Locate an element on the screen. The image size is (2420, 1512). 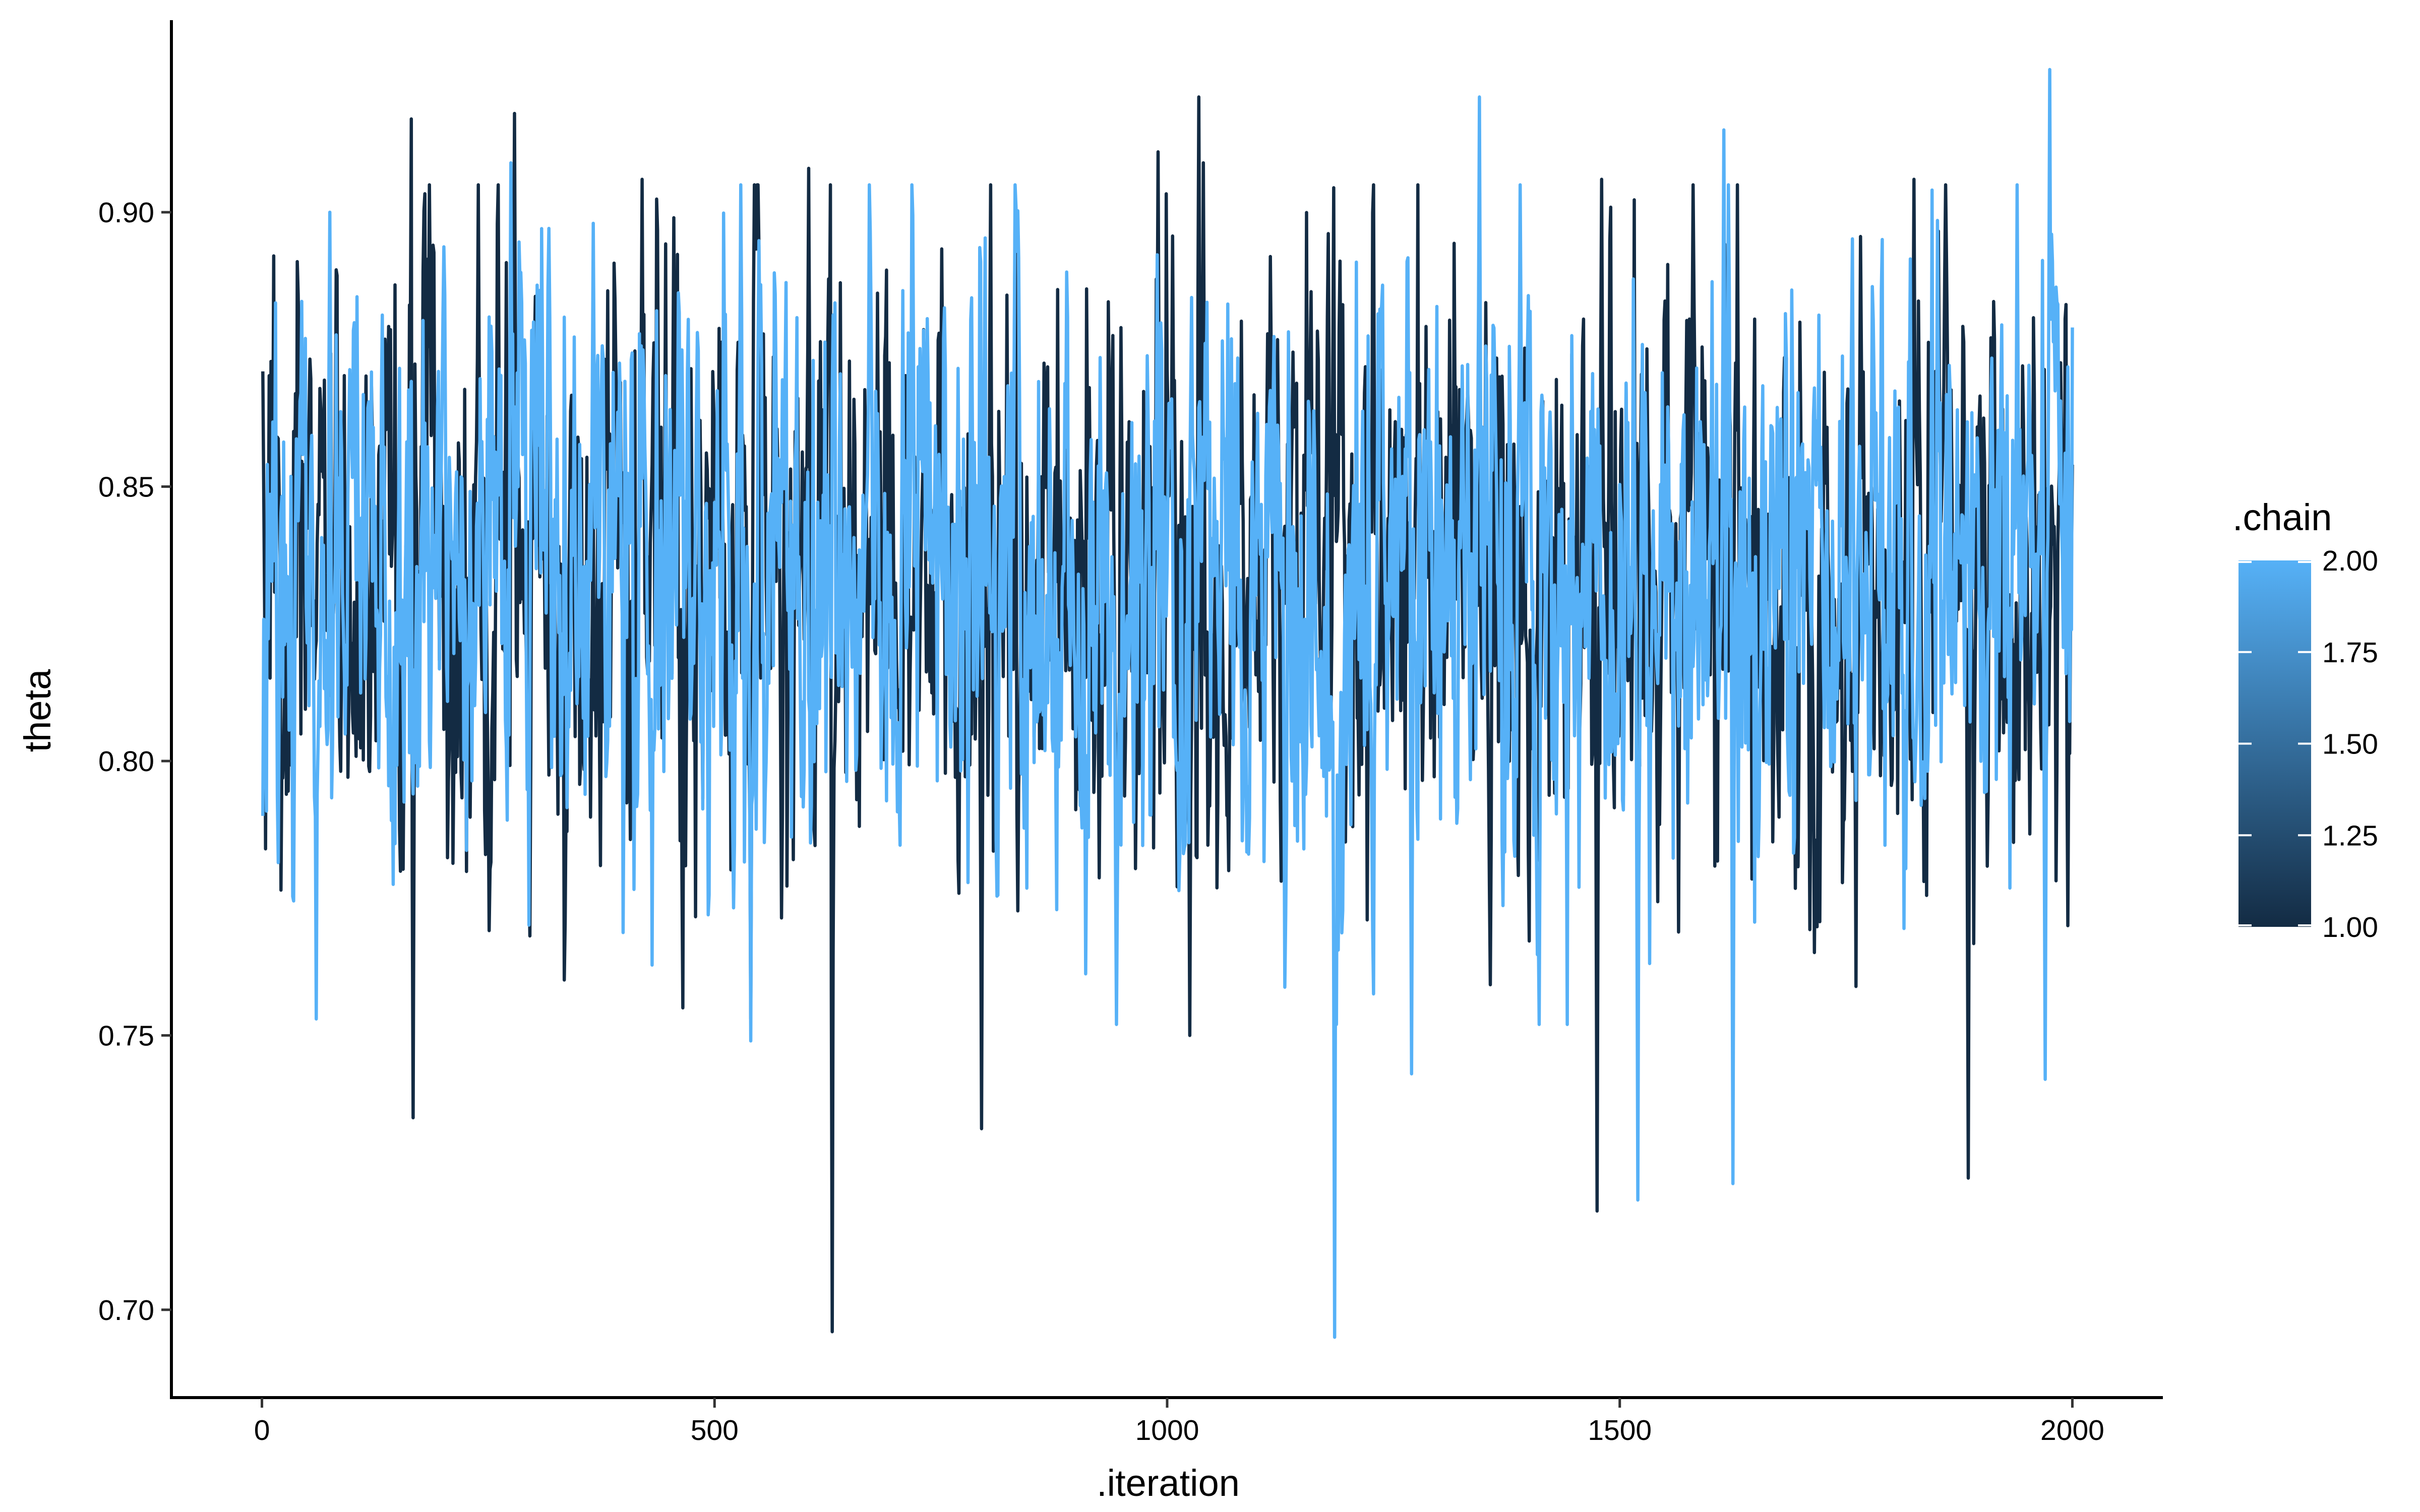
legend-tick-label: 1.25 is located at coordinates (2350, 836).